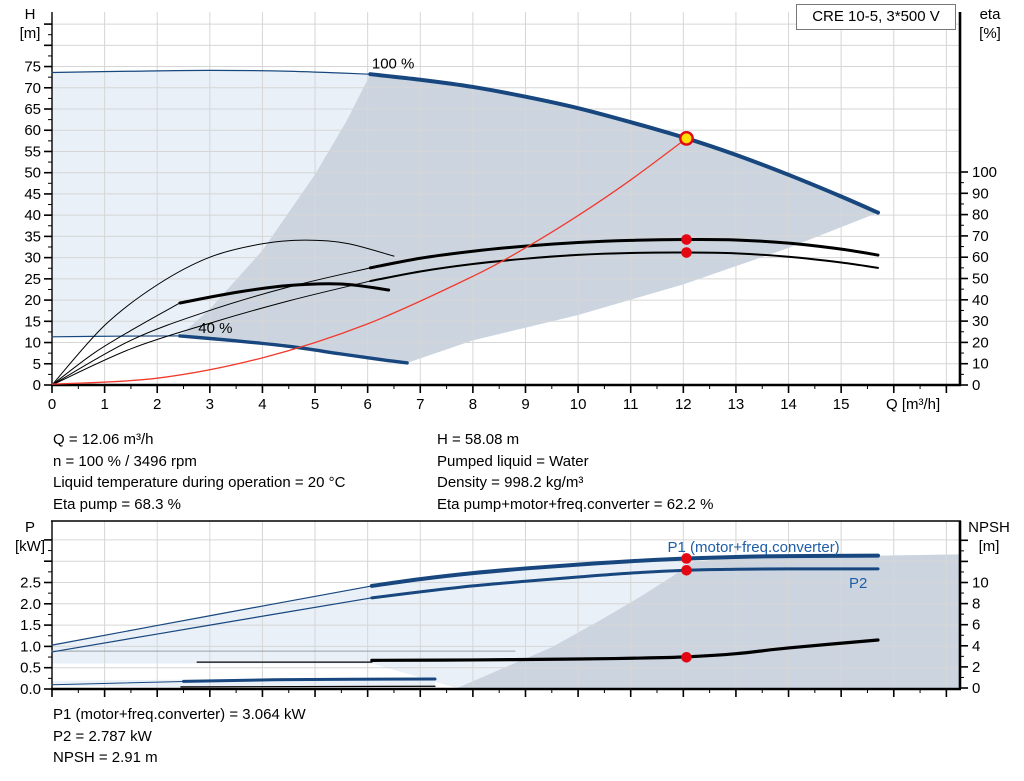  Describe the element at coordinates (32, 279) in the screenshot. I see `y-tick-label: 25` at that location.